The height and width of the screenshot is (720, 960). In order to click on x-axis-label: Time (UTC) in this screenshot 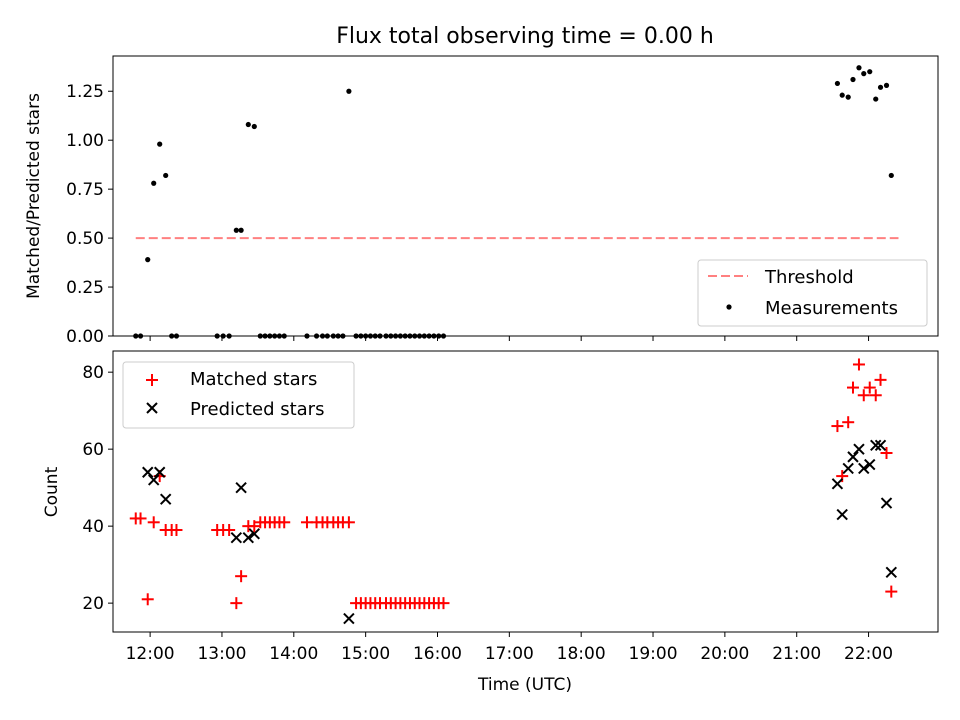, I will do `click(524, 685)`.